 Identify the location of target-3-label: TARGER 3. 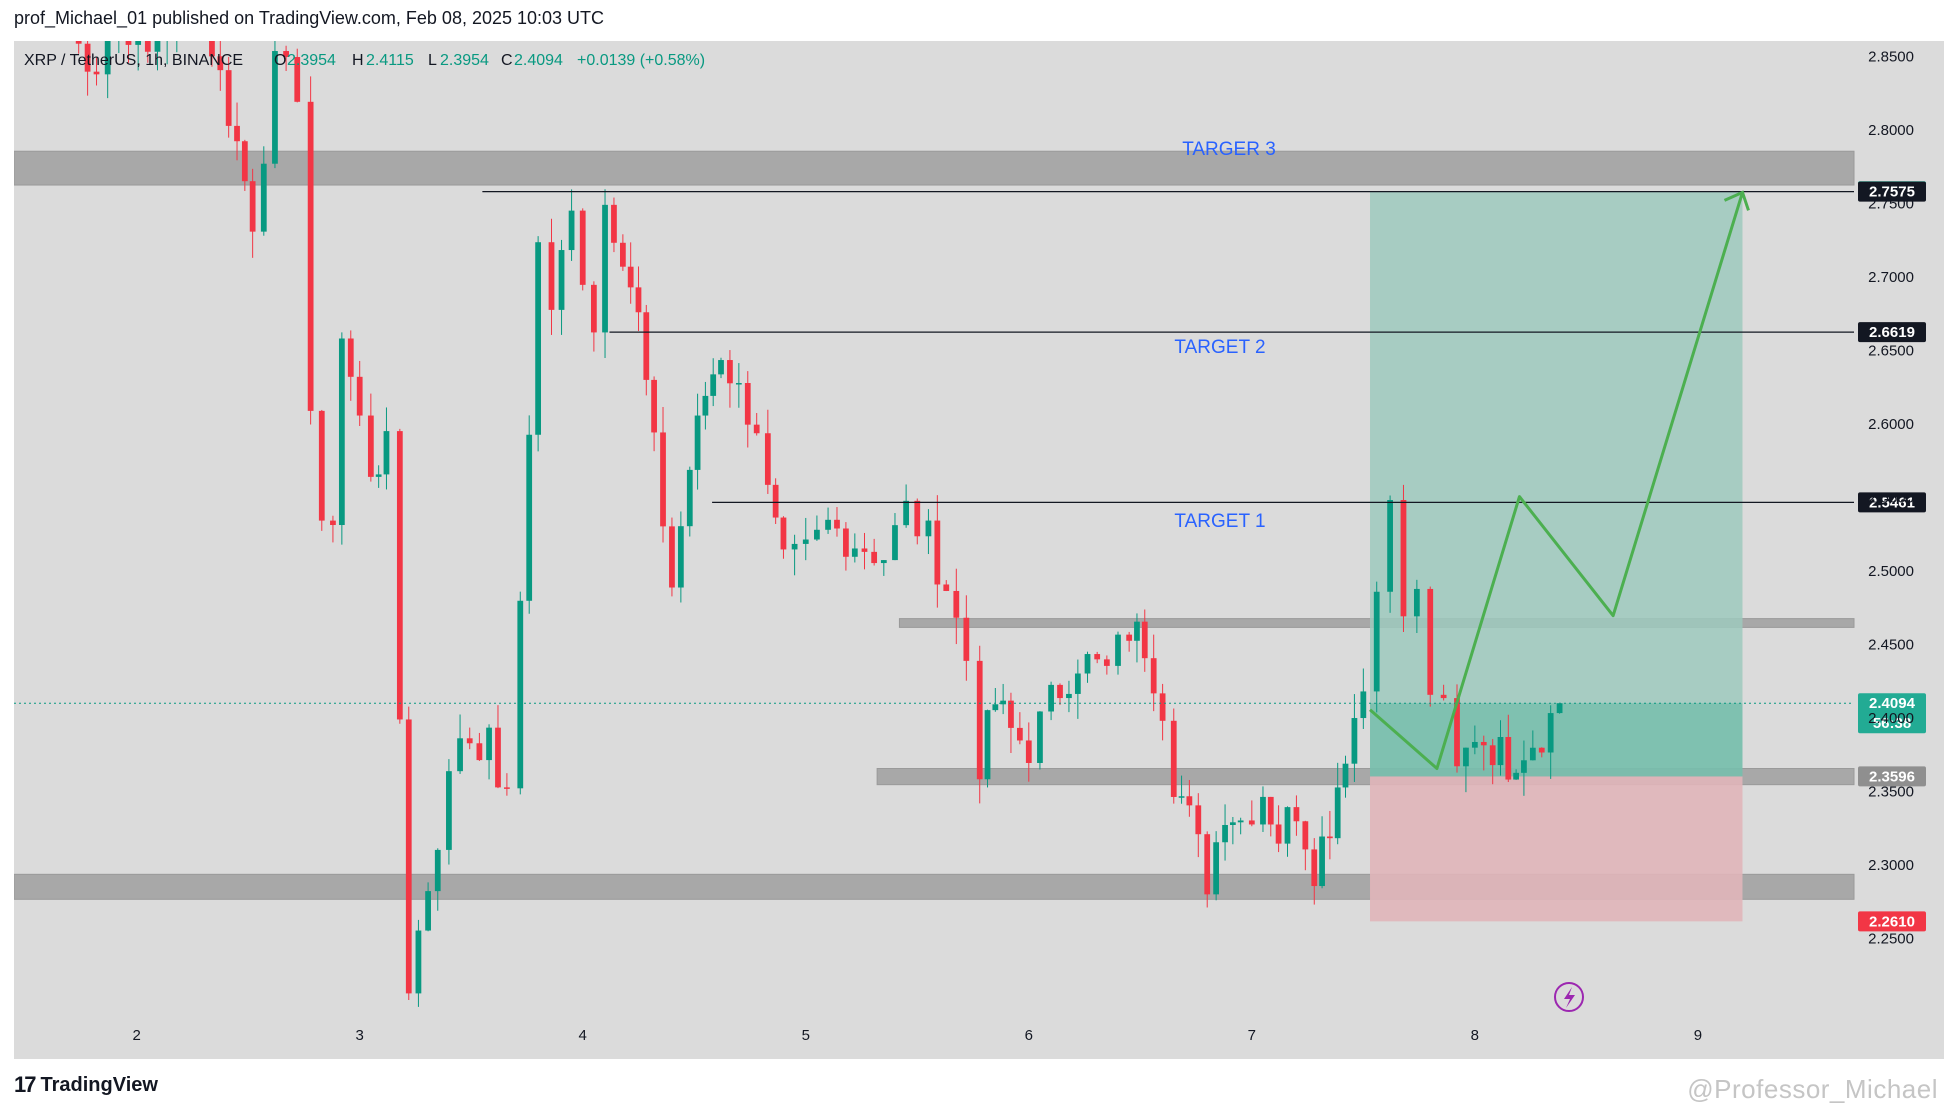
(1229, 149).